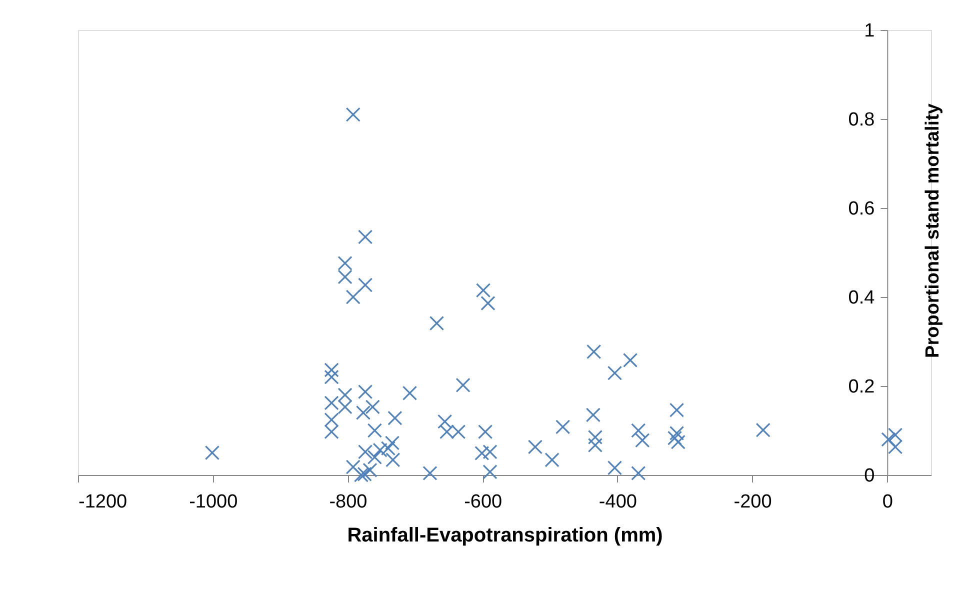 Image resolution: width=967 pixels, height=605 pixels. I want to click on x-axis-title: Rainfall-Evapotranspiration (mm), so click(505, 535).